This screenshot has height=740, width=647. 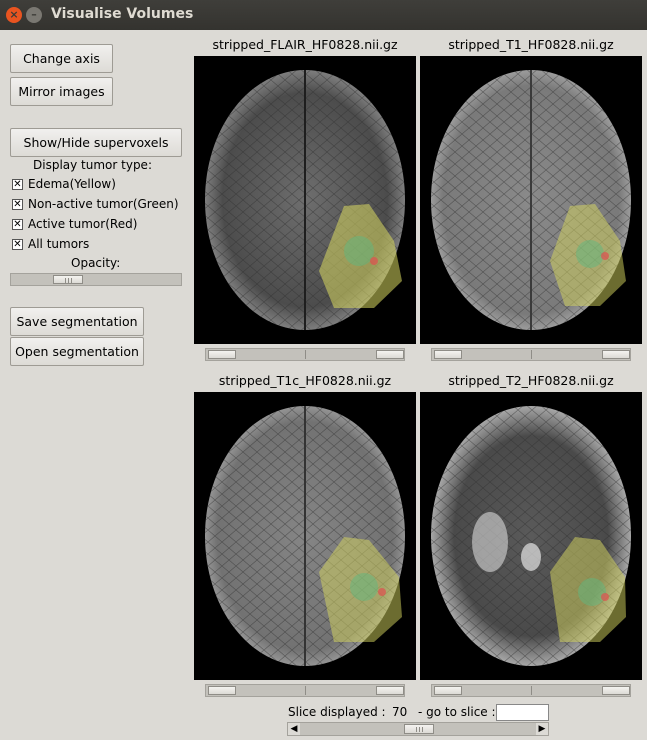 I want to click on brain-mri-t1c-image, so click(x=305, y=536).